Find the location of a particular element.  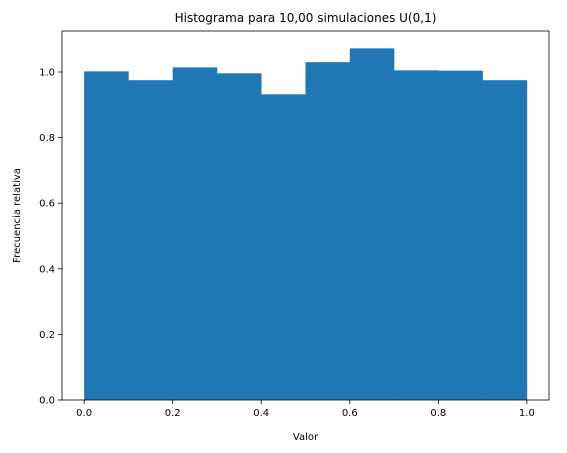

y-tick-label: 0.6 is located at coordinates (47, 204).